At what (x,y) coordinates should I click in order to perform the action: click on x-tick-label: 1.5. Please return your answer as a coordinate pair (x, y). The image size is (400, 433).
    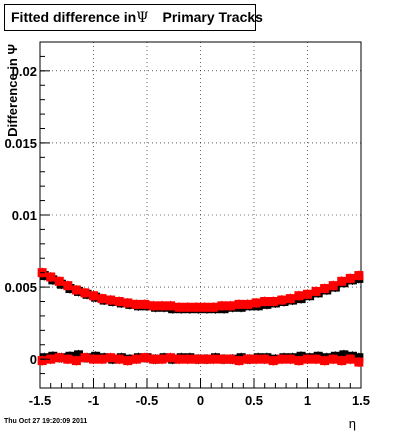
    Looking at the image, I should click on (361, 400).